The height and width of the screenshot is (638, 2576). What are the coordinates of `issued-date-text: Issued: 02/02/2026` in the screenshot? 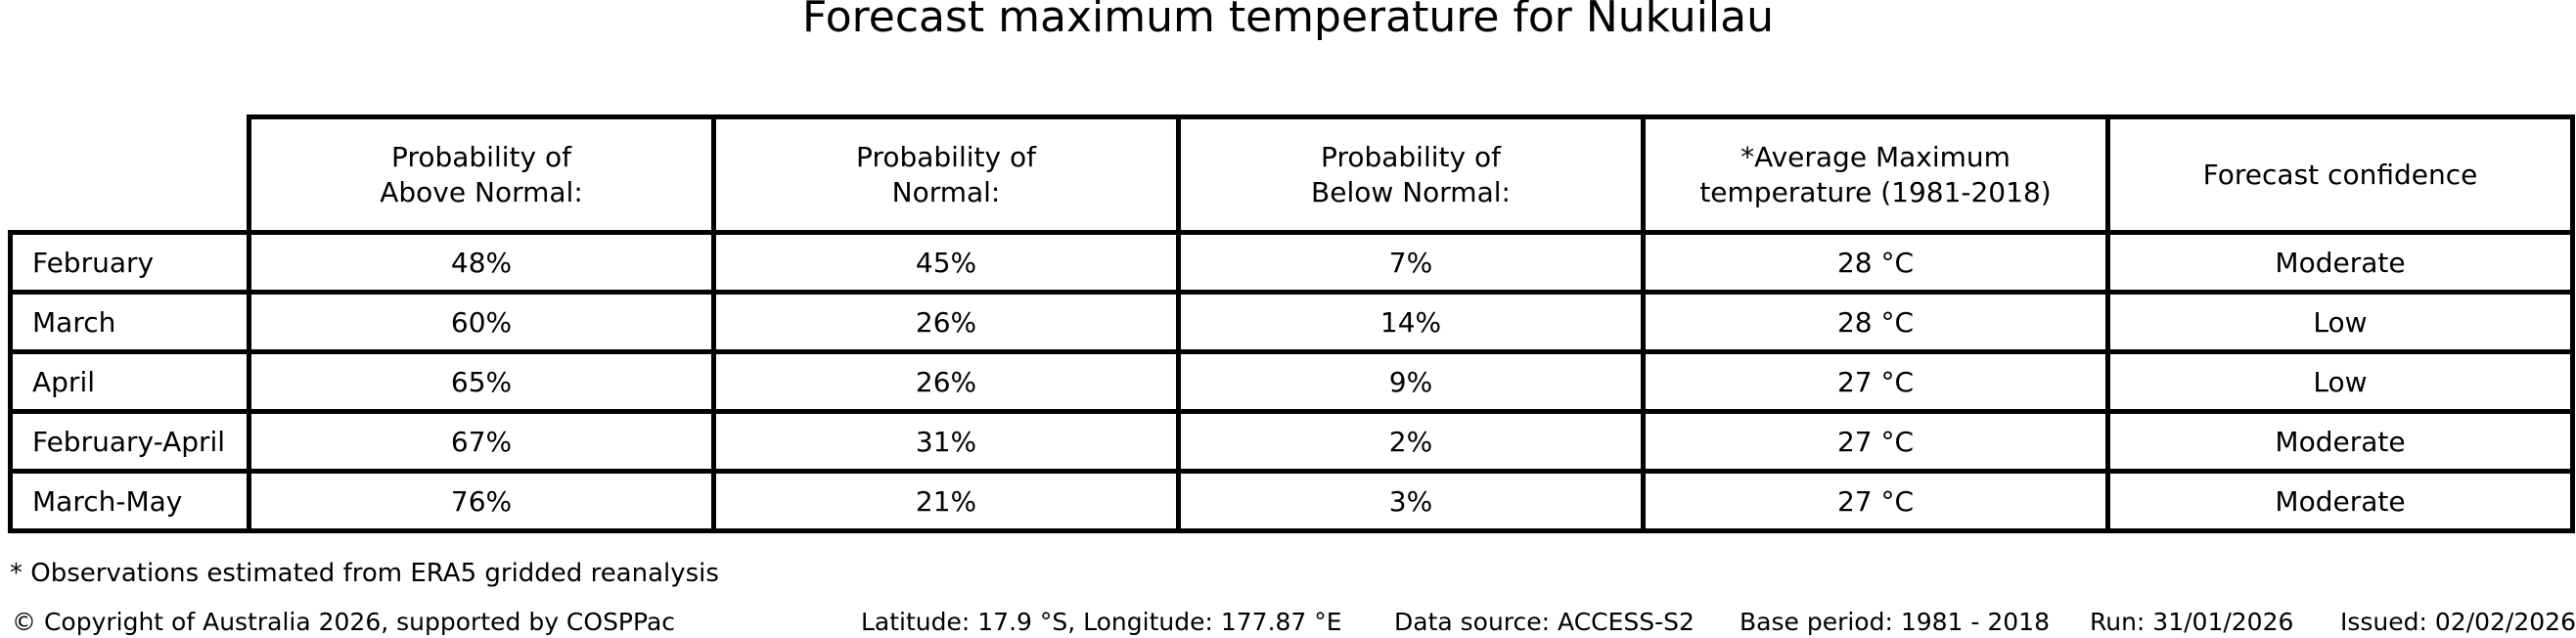 It's located at (2458, 622).